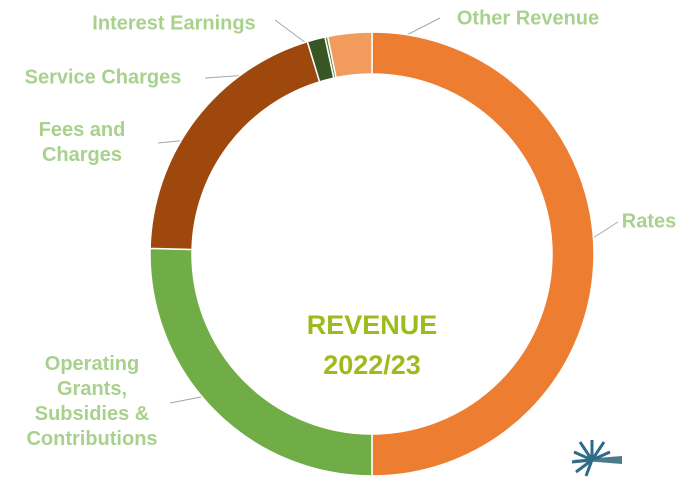 The width and height of the screenshot is (682, 477). What do you see at coordinates (82, 142) in the screenshot?
I see `slice-label: Fees and Charges` at bounding box center [82, 142].